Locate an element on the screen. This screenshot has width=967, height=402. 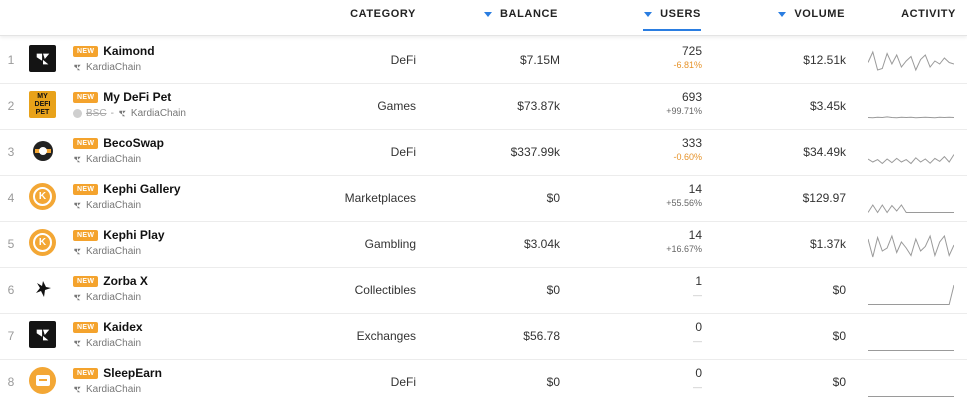
column-header-volume: VOLUME is located at coordinates (811, 14).